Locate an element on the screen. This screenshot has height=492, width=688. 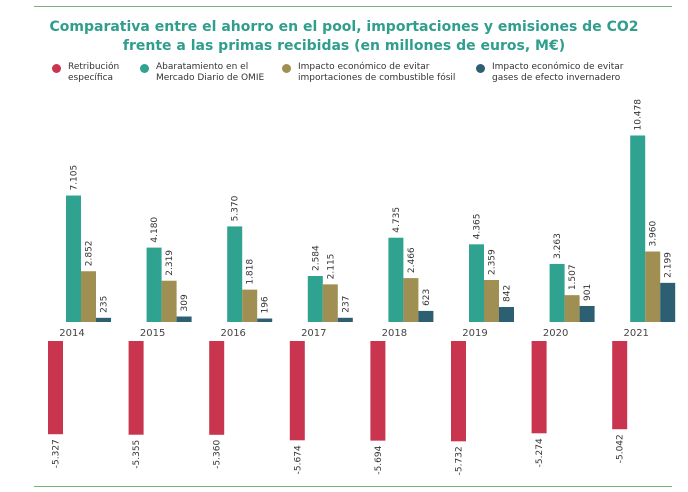
legend-item-retribucion: Retribución específica is located at coordinates (85, 73).